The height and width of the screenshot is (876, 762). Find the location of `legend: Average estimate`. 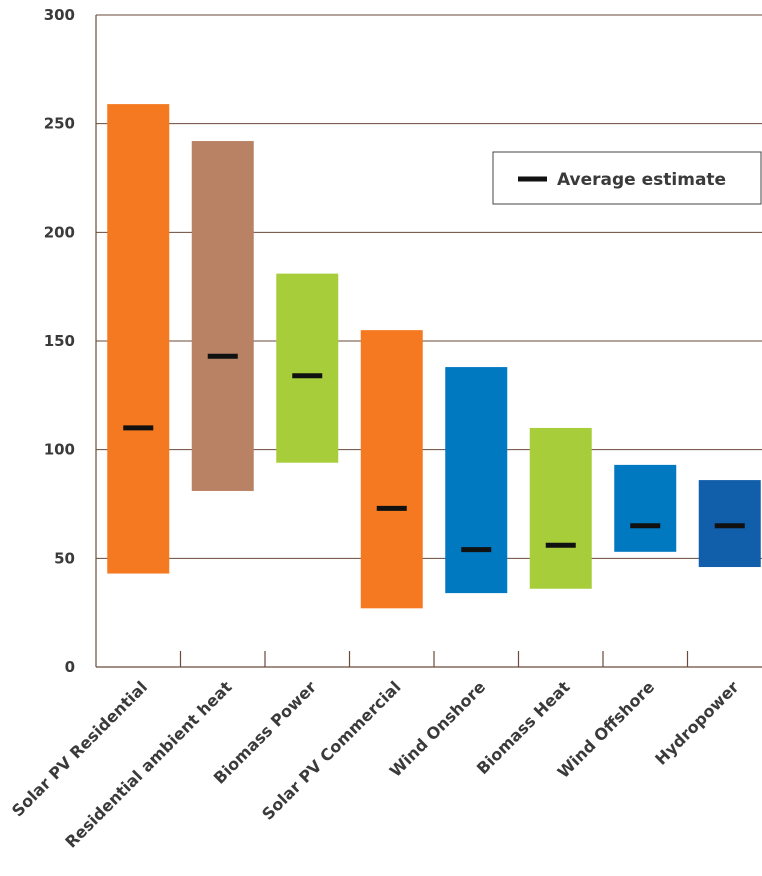

legend: Average estimate is located at coordinates (627, 178).